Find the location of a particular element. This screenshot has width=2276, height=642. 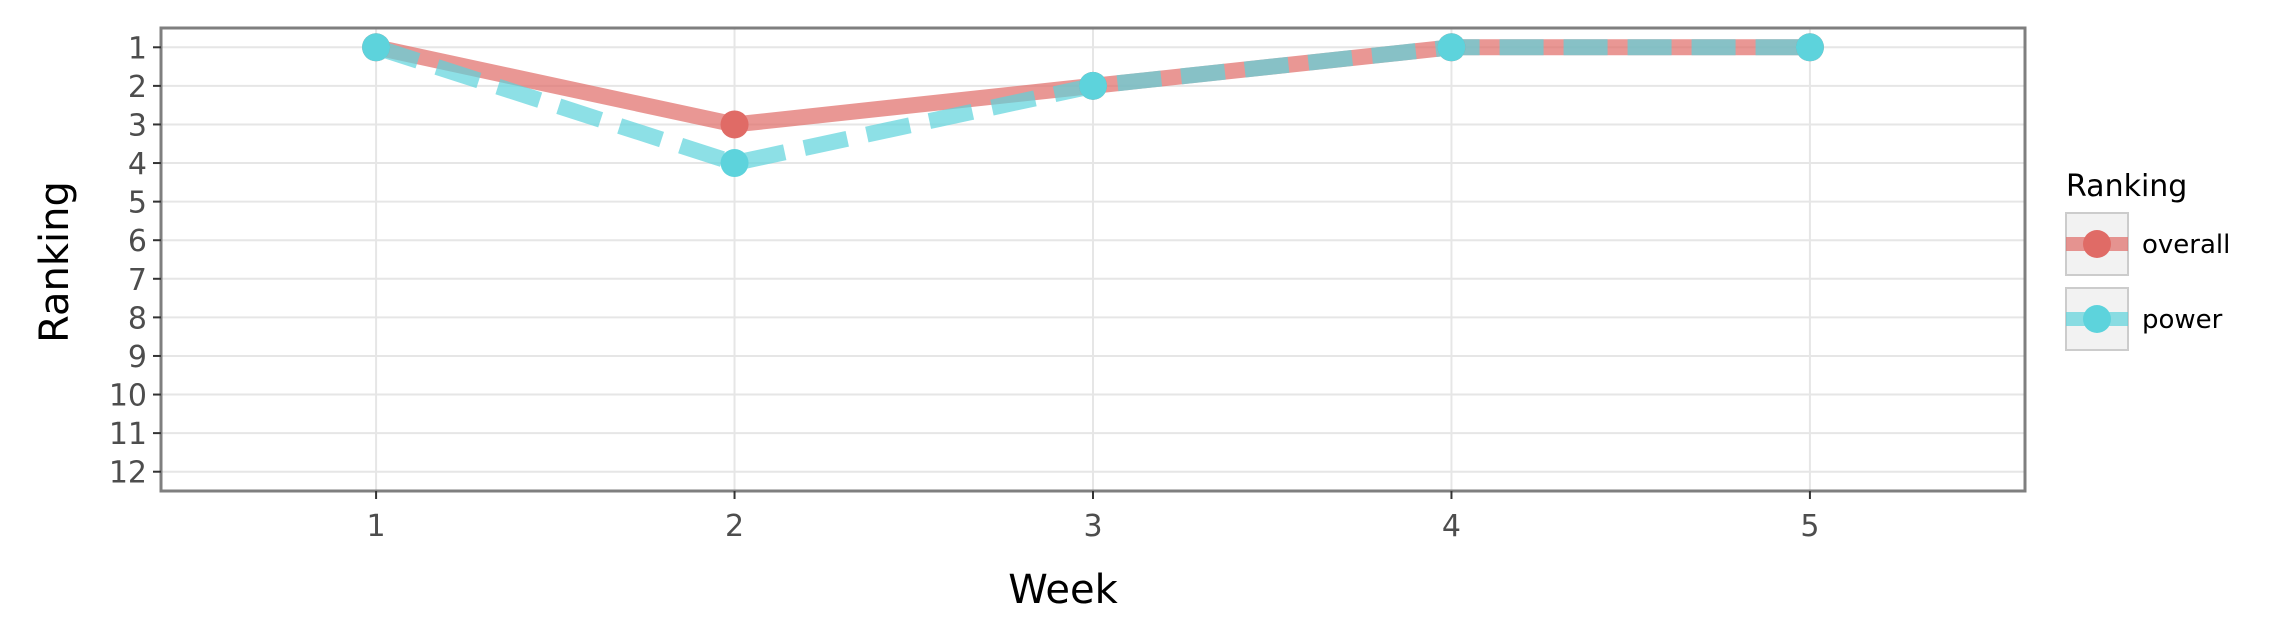

x-tick-label: 3 is located at coordinates (1092, 526).